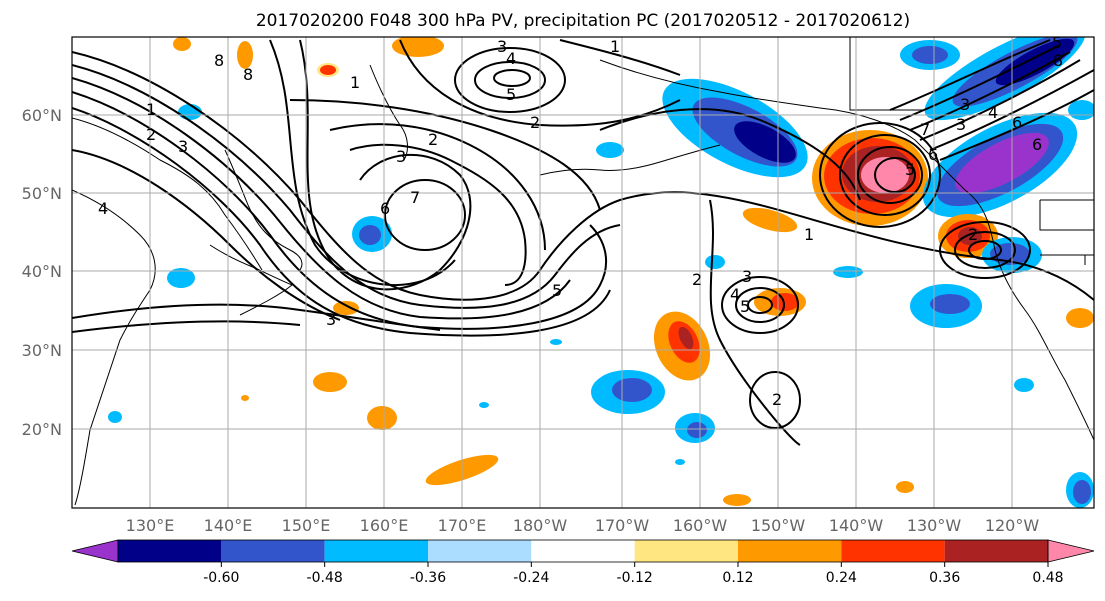 The width and height of the screenshot is (1105, 601). What do you see at coordinates (1071, 551) in the screenshot?
I see `colorbar-extend-max` at bounding box center [1071, 551].